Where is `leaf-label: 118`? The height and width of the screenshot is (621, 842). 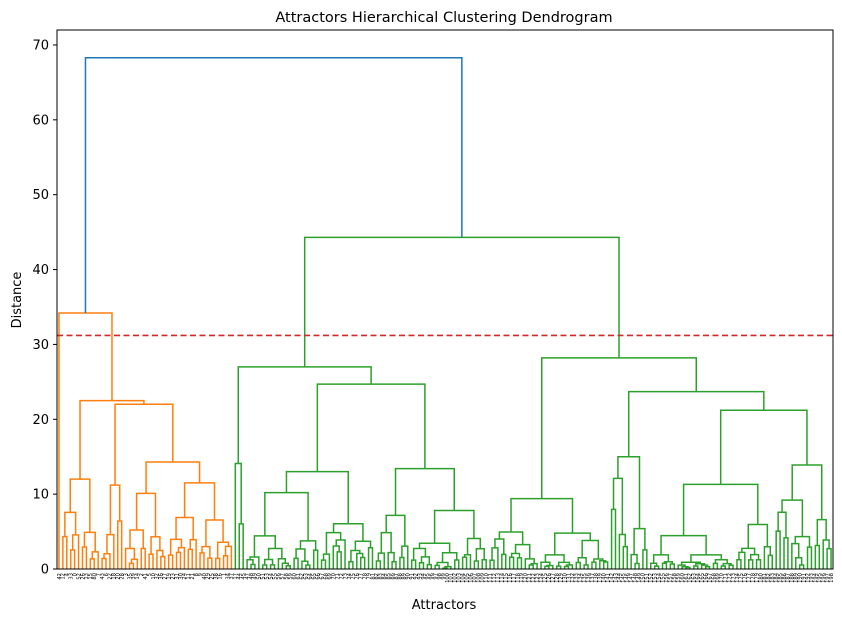 leaf-label: 118 is located at coordinates (518, 578).